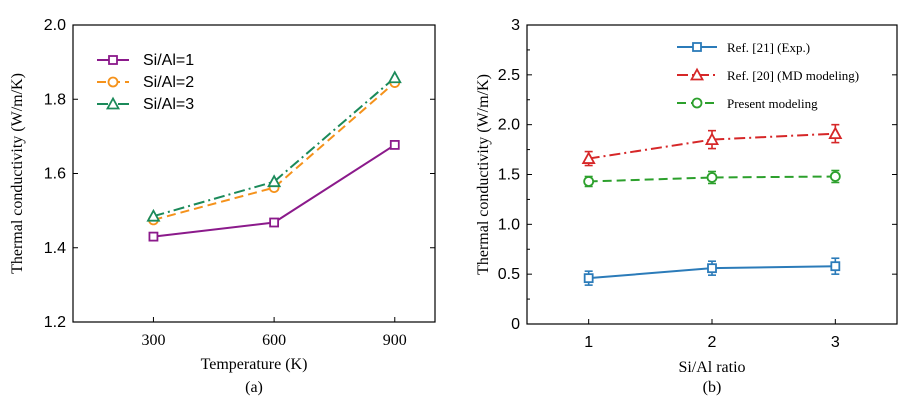 This screenshot has width=924, height=404. Describe the element at coordinates (793, 75) in the screenshot. I see `legend-label: Ref. [20] (MD modeling)` at that location.